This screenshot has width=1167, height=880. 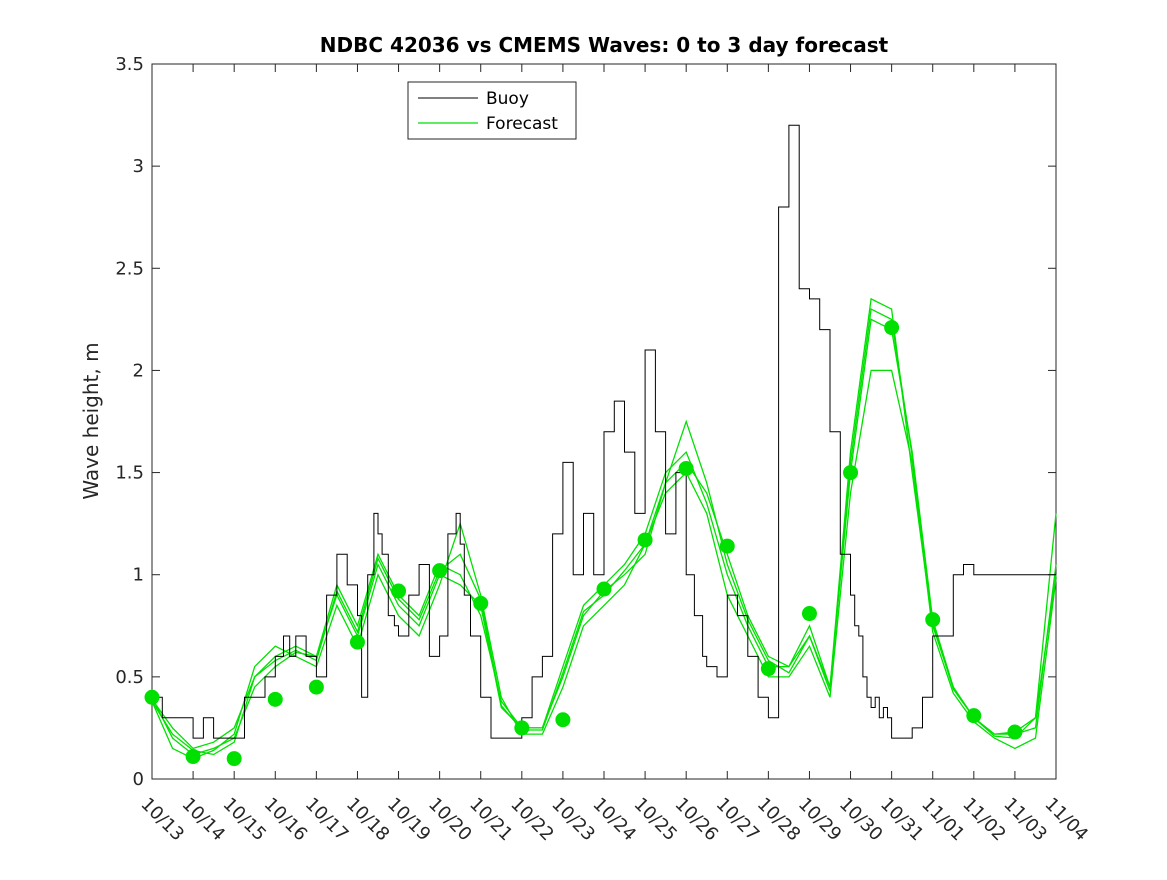 I want to click on y-tick-label: 2, so click(x=138, y=370).